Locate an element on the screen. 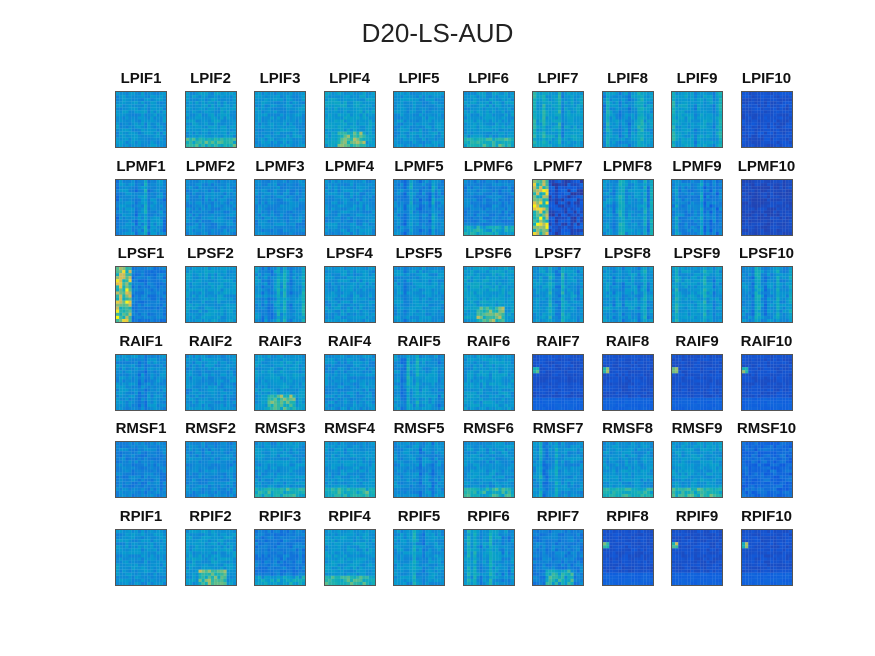  heatmap-panel: LPIF9 is located at coordinates (697, 110).